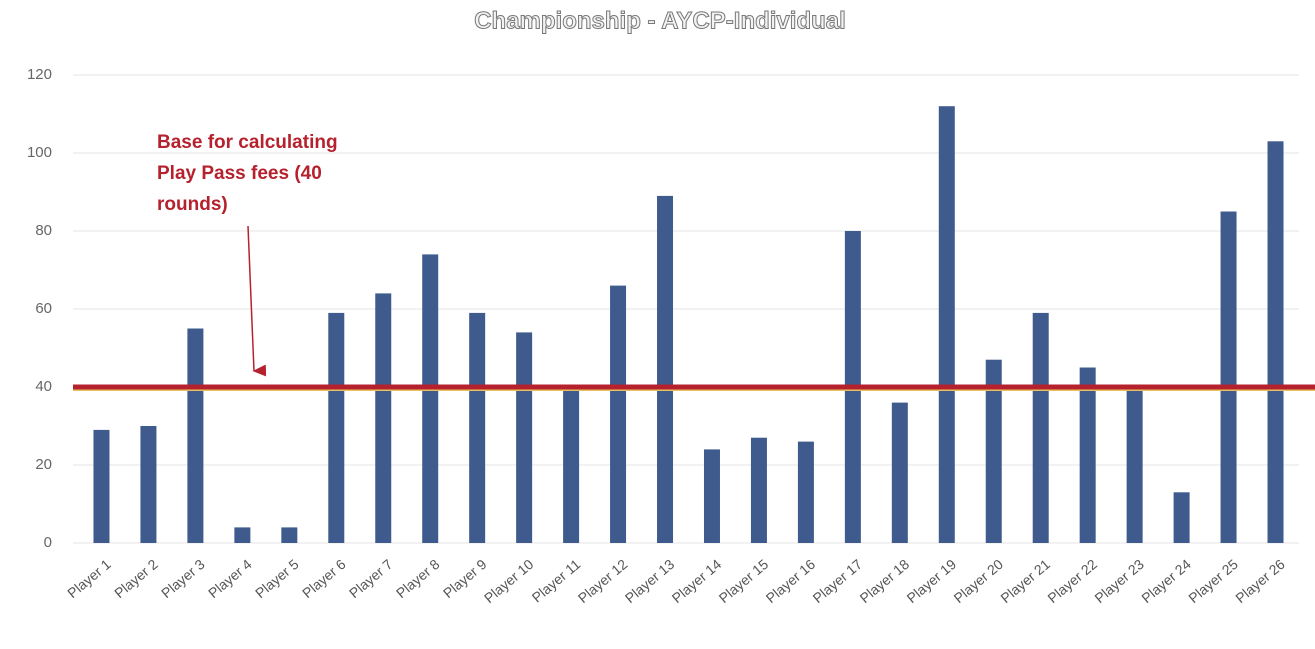  What do you see at coordinates (136, 578) in the screenshot?
I see `x-tick-label: Player 2` at bounding box center [136, 578].